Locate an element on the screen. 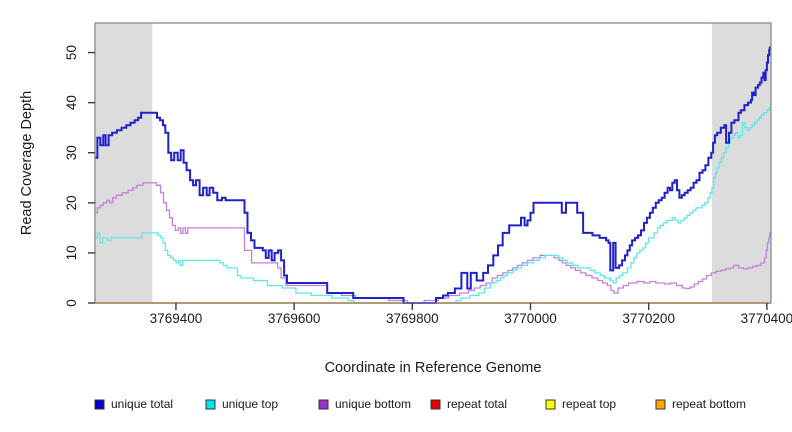 Image resolution: width=792 pixels, height=432 pixels. y-tick-label: 40 is located at coordinates (71, 102).